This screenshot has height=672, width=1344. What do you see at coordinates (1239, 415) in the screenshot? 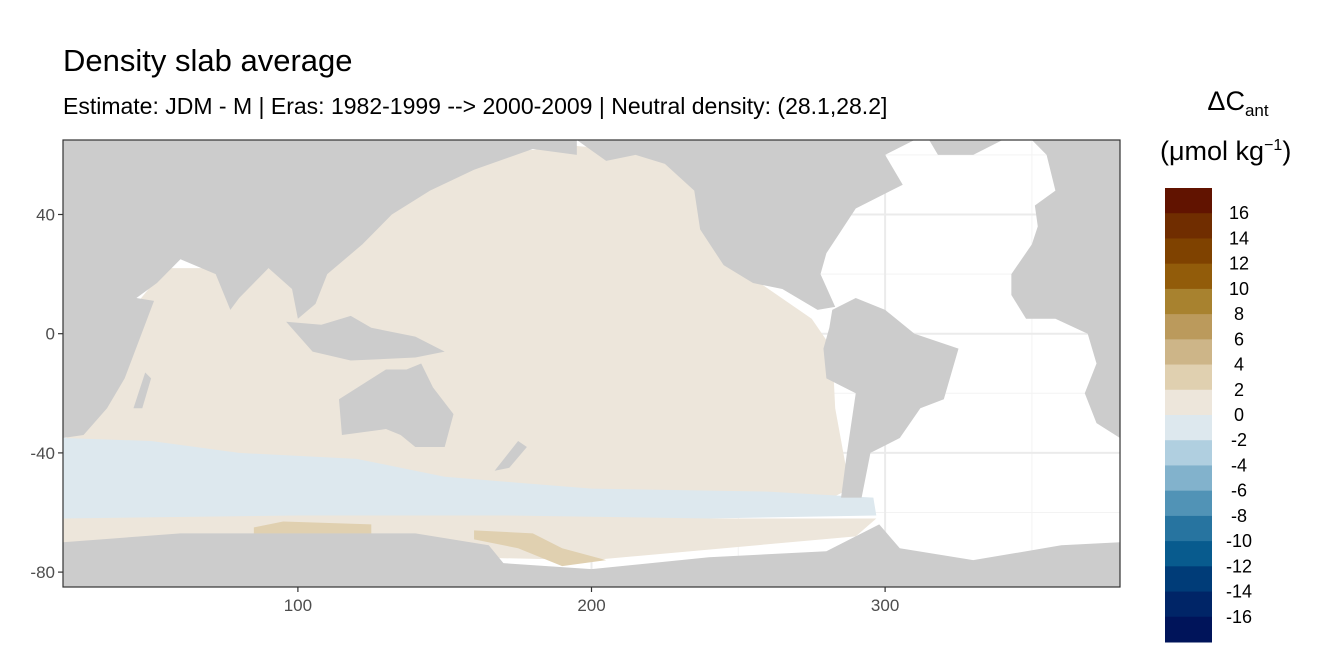
I see `legend-label: 0` at bounding box center [1239, 415].